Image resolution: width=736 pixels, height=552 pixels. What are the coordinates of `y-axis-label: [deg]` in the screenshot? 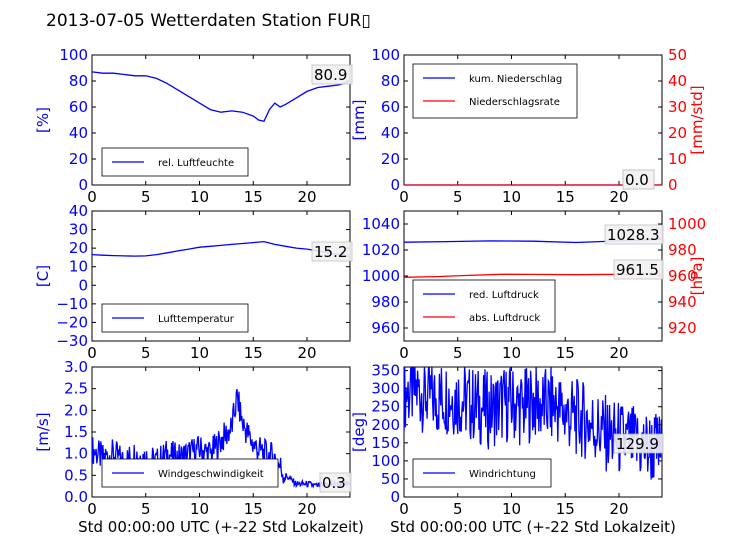 It's located at (359, 432).